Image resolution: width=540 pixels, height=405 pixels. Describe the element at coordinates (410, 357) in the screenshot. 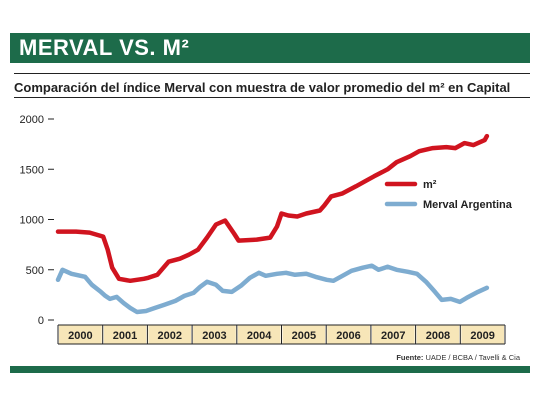

I see `source-label: Fuente:` at that location.